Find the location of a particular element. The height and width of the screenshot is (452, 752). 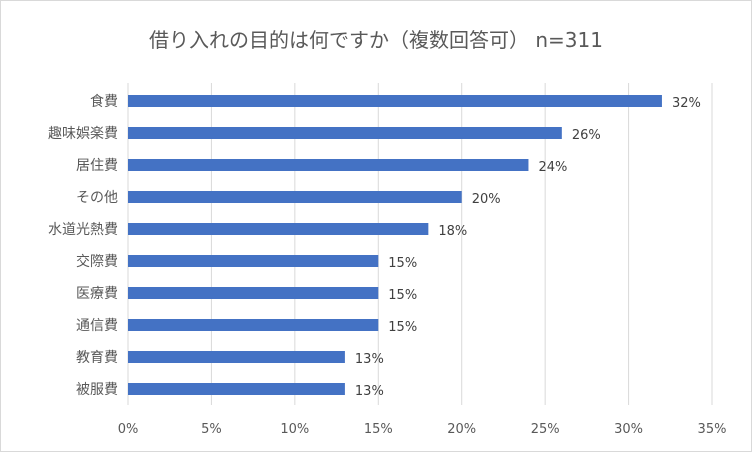

data-label: 20% is located at coordinates (486, 199).